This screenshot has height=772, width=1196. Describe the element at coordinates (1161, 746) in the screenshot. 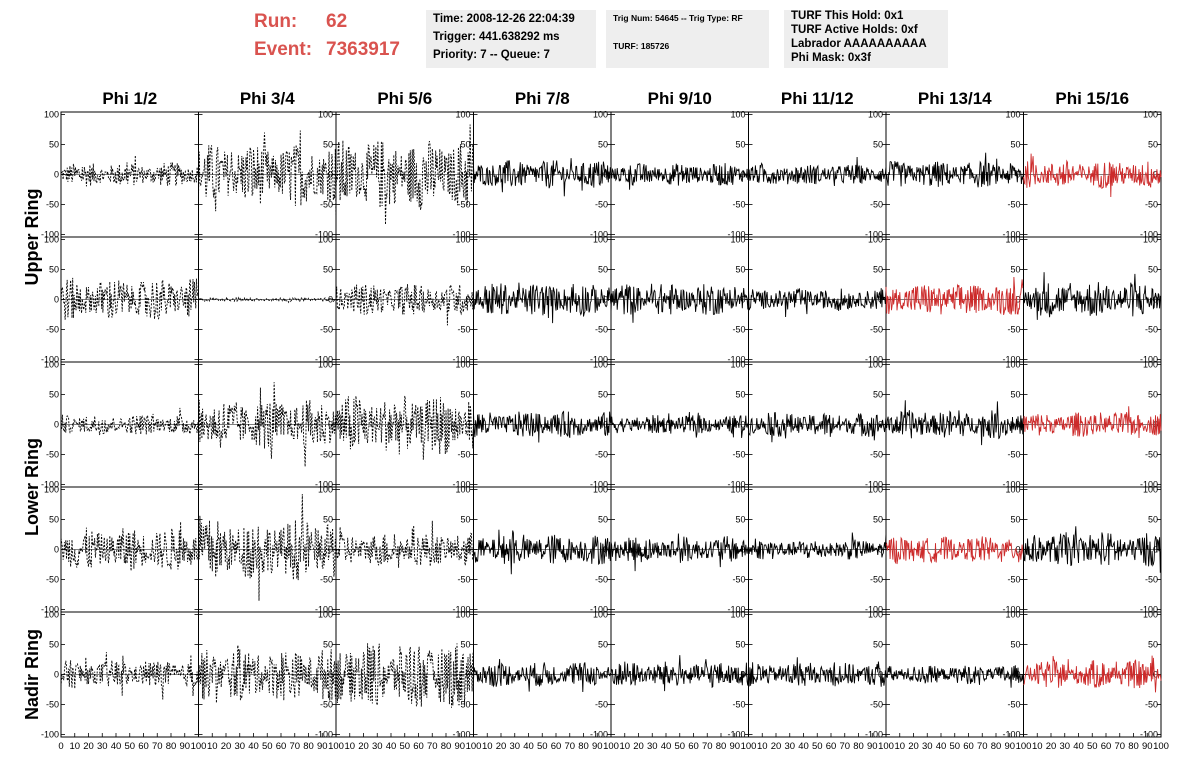

I see `x-tick-label: 100` at that location.